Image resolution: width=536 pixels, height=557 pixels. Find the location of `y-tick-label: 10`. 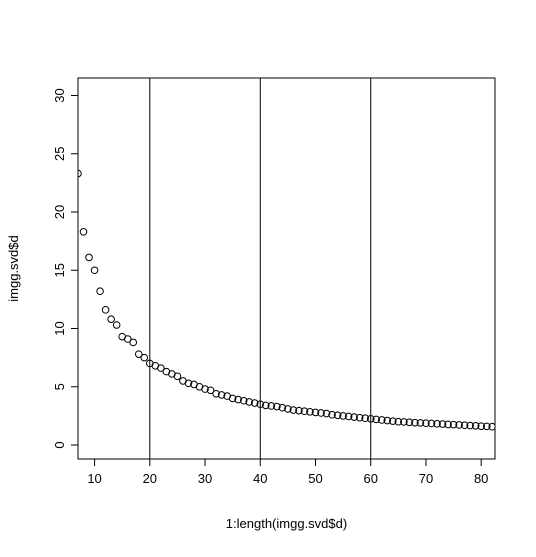

y-tick-label: 10 is located at coordinates (59, 328).